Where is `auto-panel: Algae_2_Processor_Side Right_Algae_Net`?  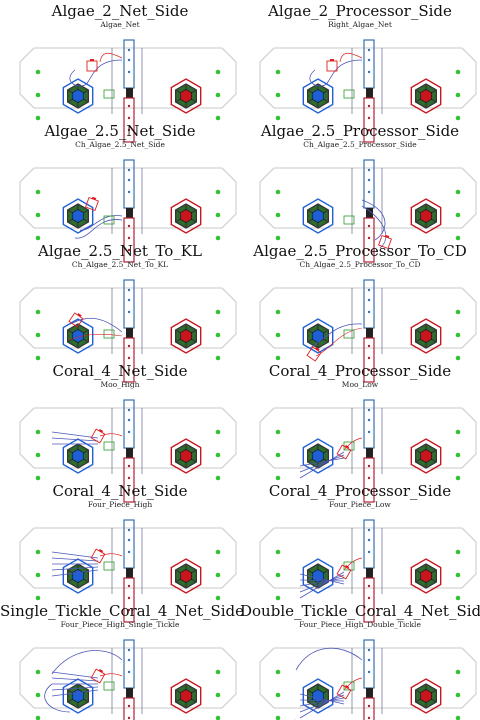
auto-panel: Algae_2_Processor_Side Right_Algae_Net is located at coordinates (360, 71).